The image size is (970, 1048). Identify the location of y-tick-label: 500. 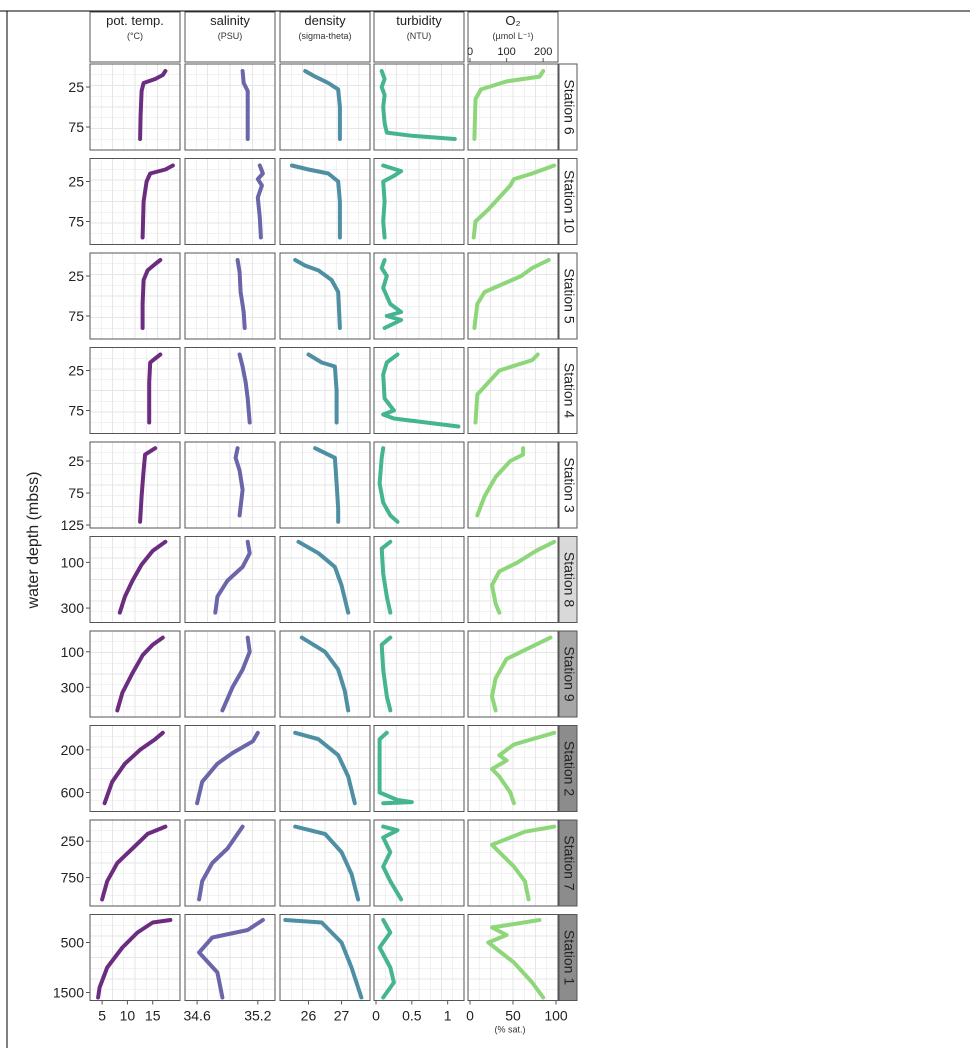
(73, 943).